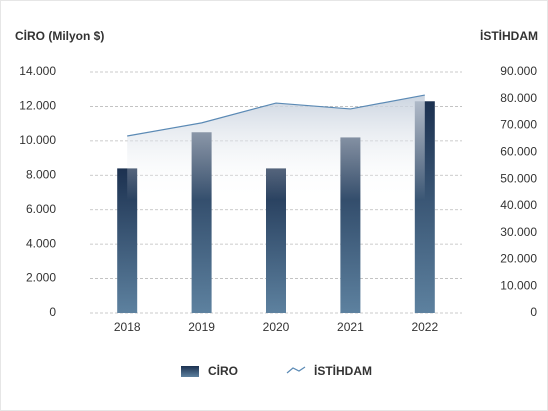 This screenshot has width=548, height=411. Describe the element at coordinates (41, 278) in the screenshot. I see `y-tick-label: 2.000` at that location.